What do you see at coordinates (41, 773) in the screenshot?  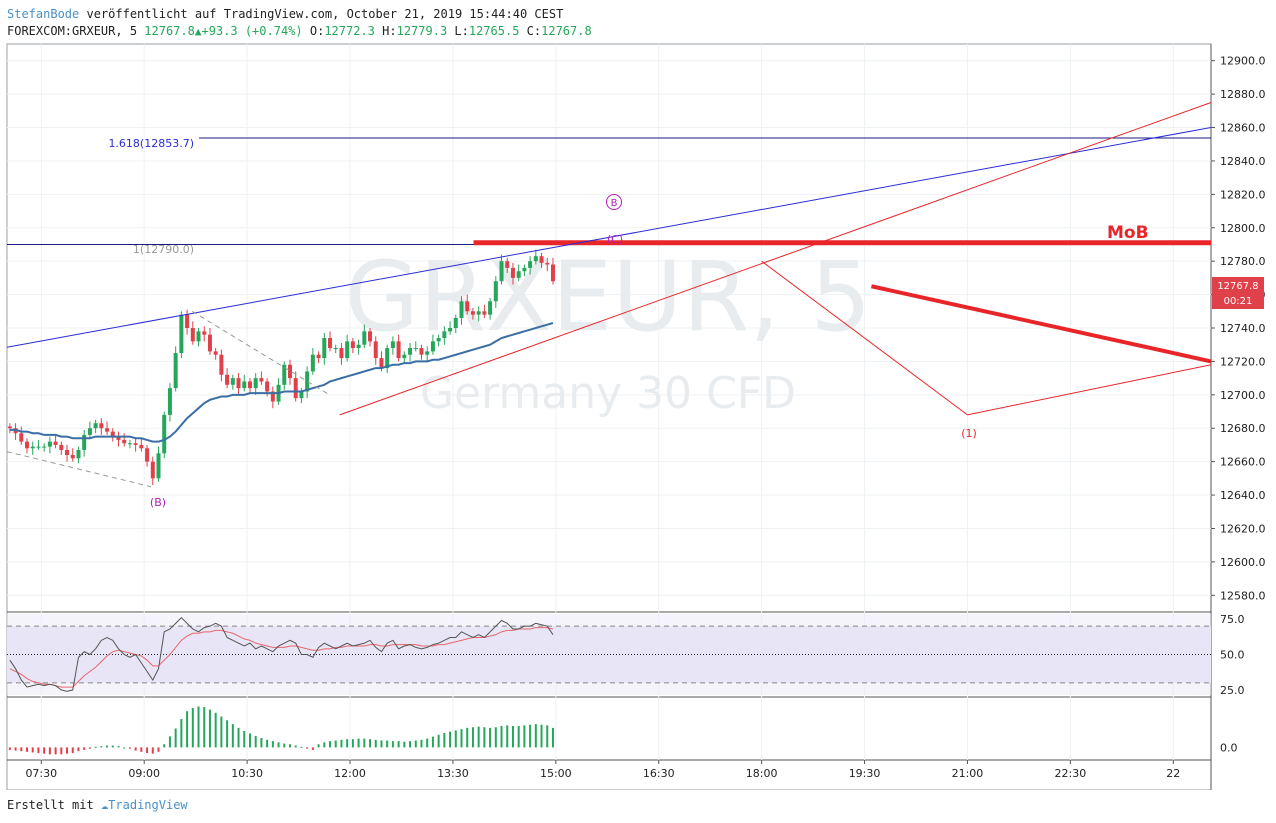 I see `x-tick-label: 07:30` at bounding box center [41, 773].